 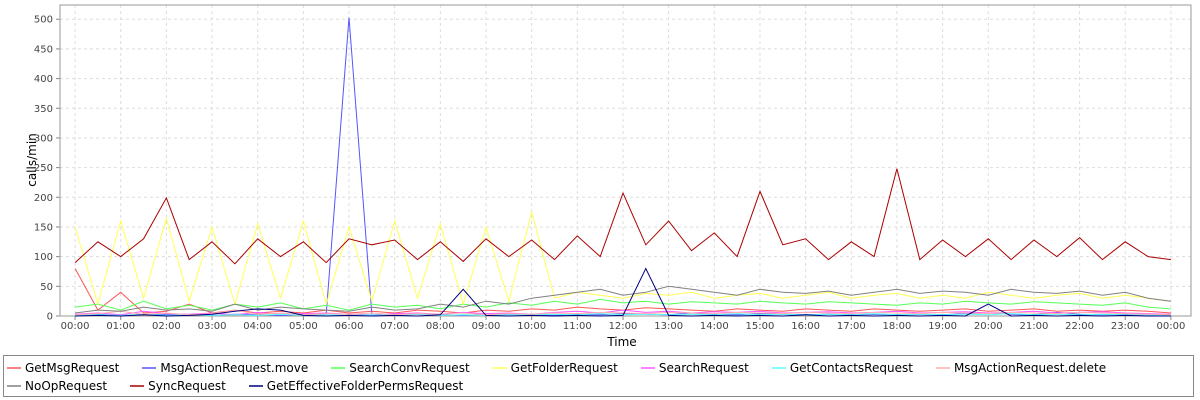 What do you see at coordinates (851, 326) in the screenshot?
I see `x-tick-label: 17:00` at bounding box center [851, 326].